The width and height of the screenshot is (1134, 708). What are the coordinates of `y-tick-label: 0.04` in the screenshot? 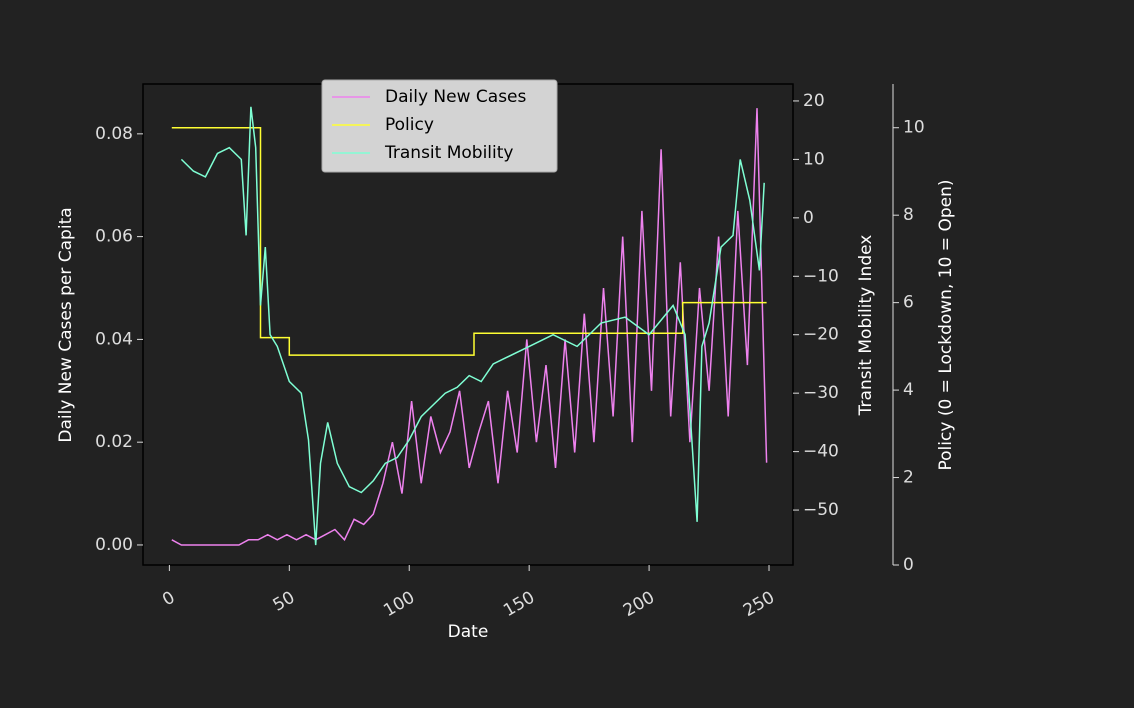 It's located at (114, 339).